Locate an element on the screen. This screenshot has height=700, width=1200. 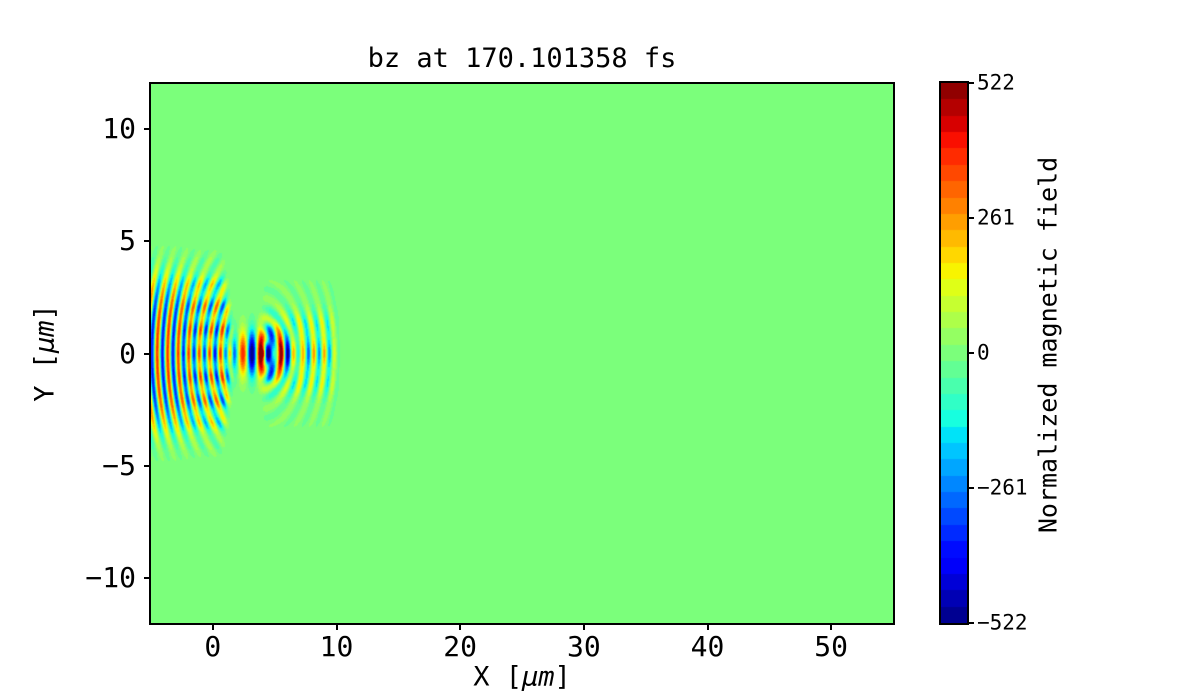
plot-title: bz at 170.101358 fs is located at coordinates (522, 58).